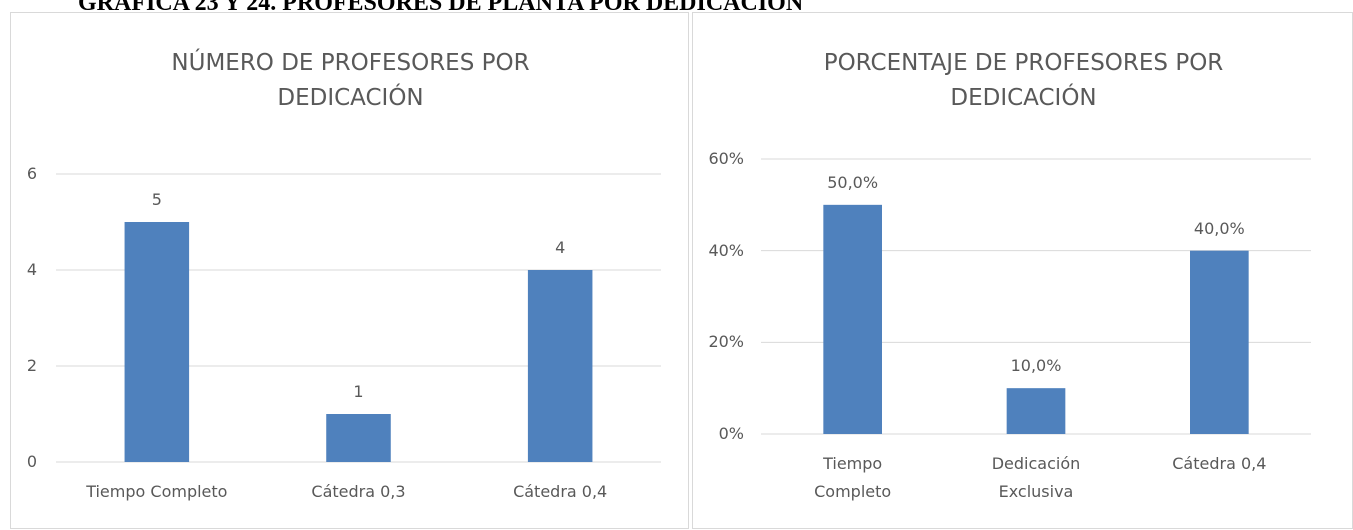  I want to click on data-label: 1, so click(358, 391).